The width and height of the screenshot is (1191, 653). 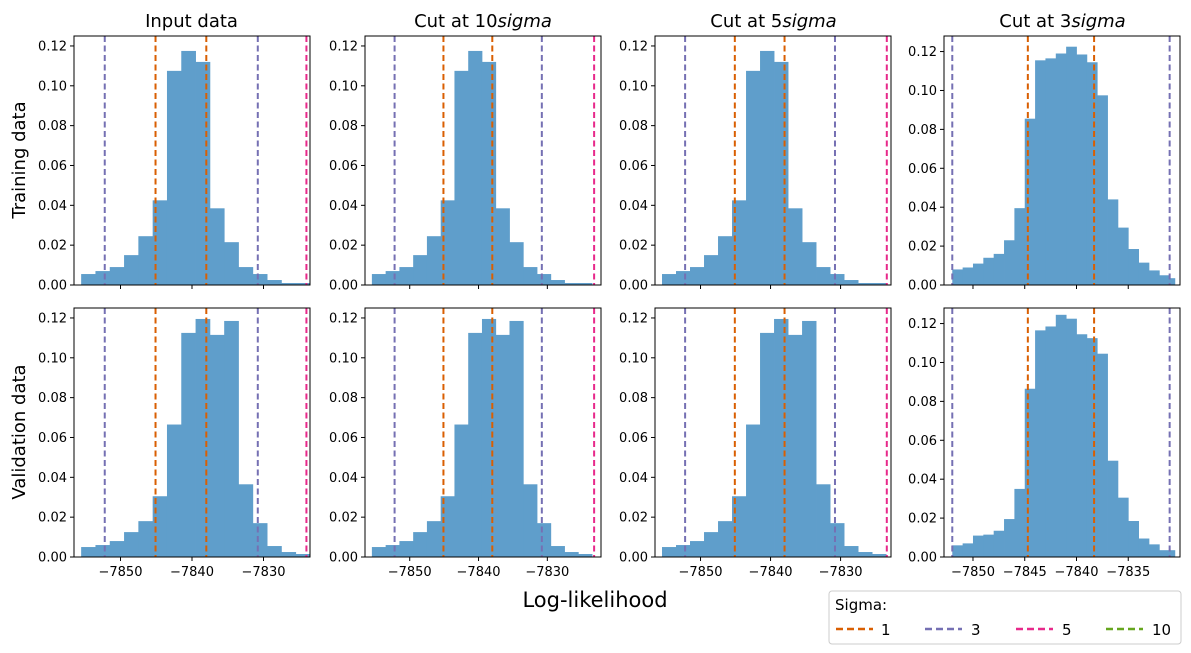 I want to click on x-tick-label: −7845, so click(x=1025, y=572).